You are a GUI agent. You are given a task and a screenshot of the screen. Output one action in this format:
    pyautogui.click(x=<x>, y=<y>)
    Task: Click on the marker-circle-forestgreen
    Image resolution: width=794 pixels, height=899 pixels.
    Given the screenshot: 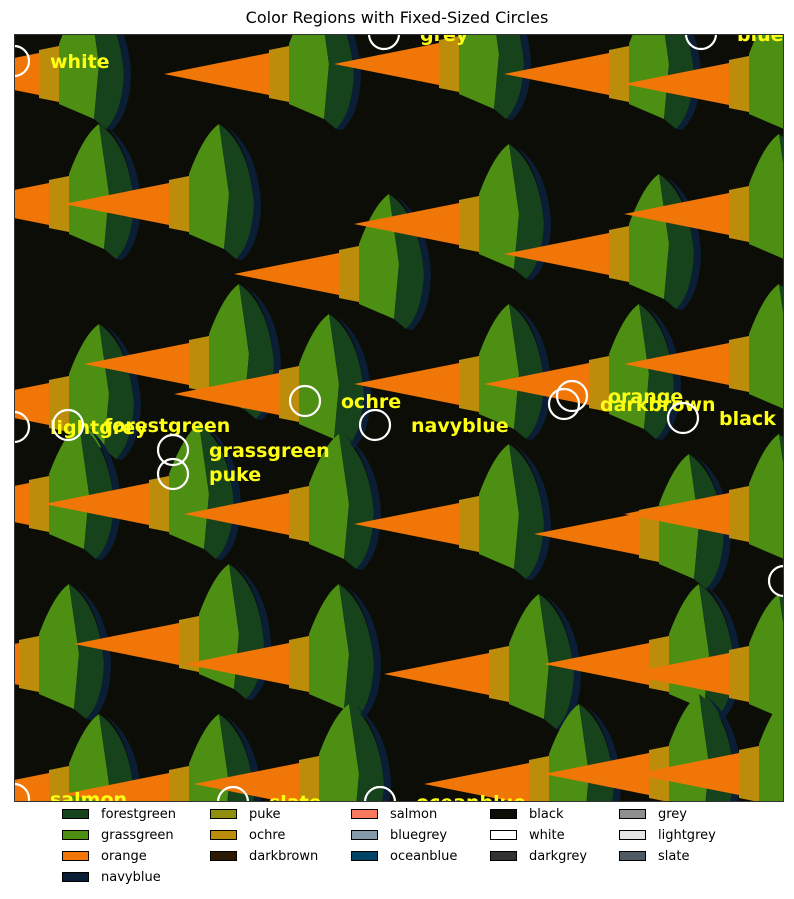 What is the action you would take?
    pyautogui.click(x=68, y=425)
    